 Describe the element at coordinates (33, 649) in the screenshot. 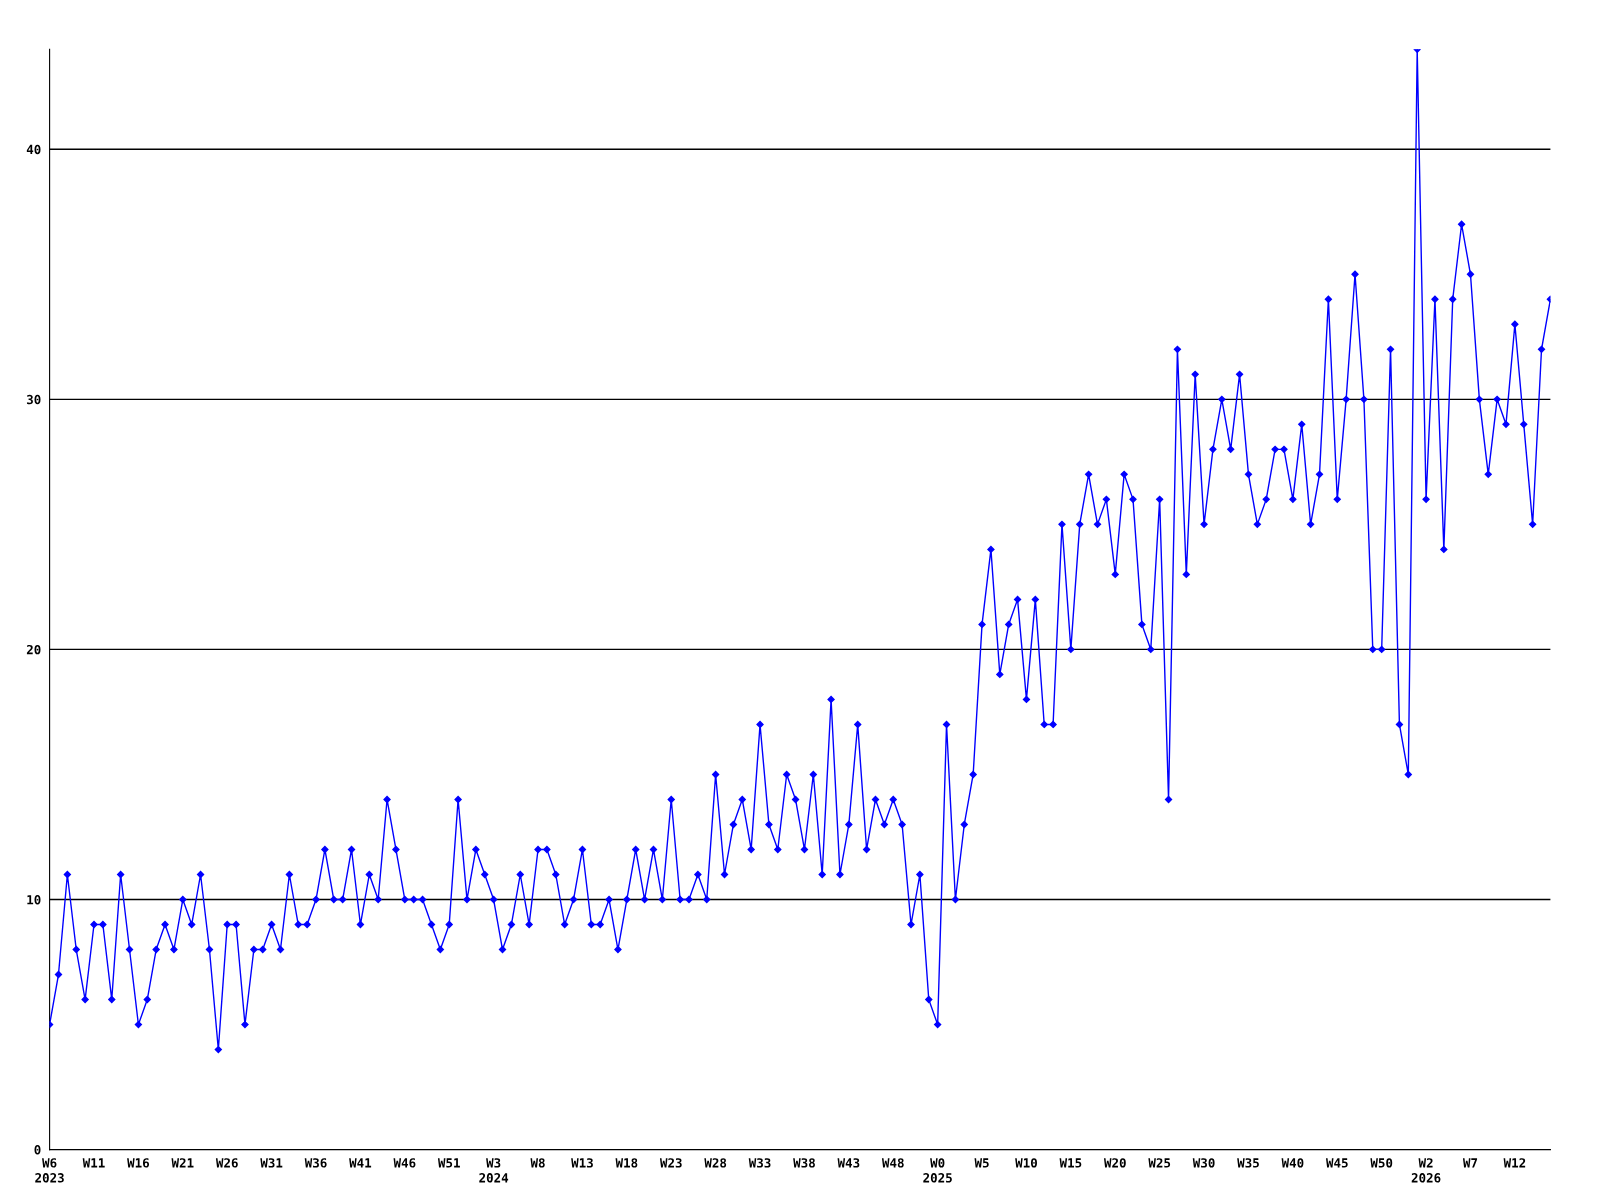

I see `y-tick-label: 20` at that location.